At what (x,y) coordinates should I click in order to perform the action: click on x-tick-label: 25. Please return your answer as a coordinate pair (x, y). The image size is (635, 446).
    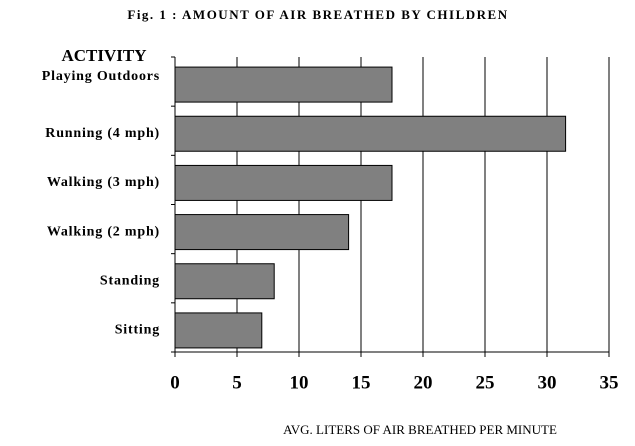
    Looking at the image, I should click on (485, 382).